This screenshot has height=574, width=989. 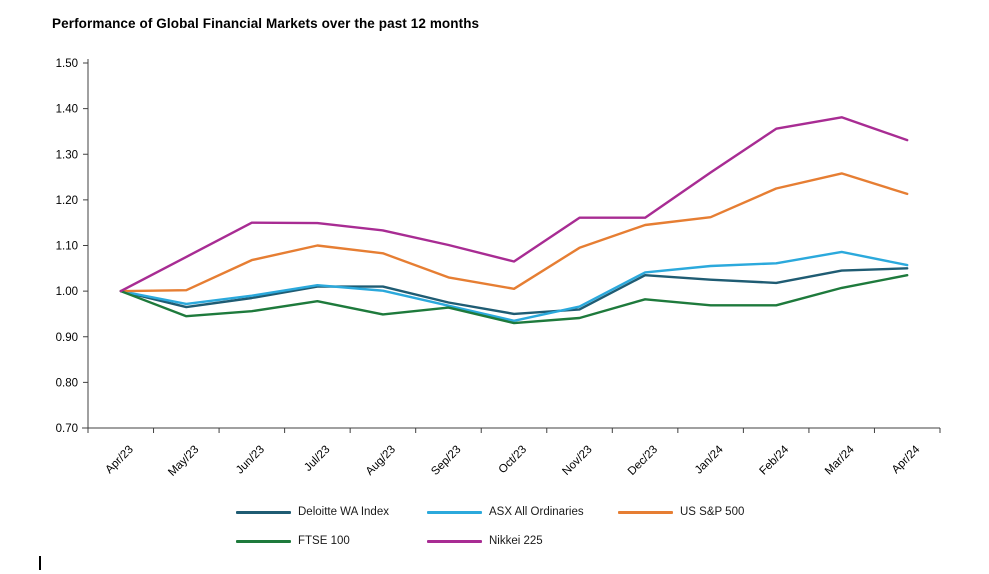 What do you see at coordinates (381, 461) in the screenshot?
I see `x-tick-label: Aug/23` at bounding box center [381, 461].